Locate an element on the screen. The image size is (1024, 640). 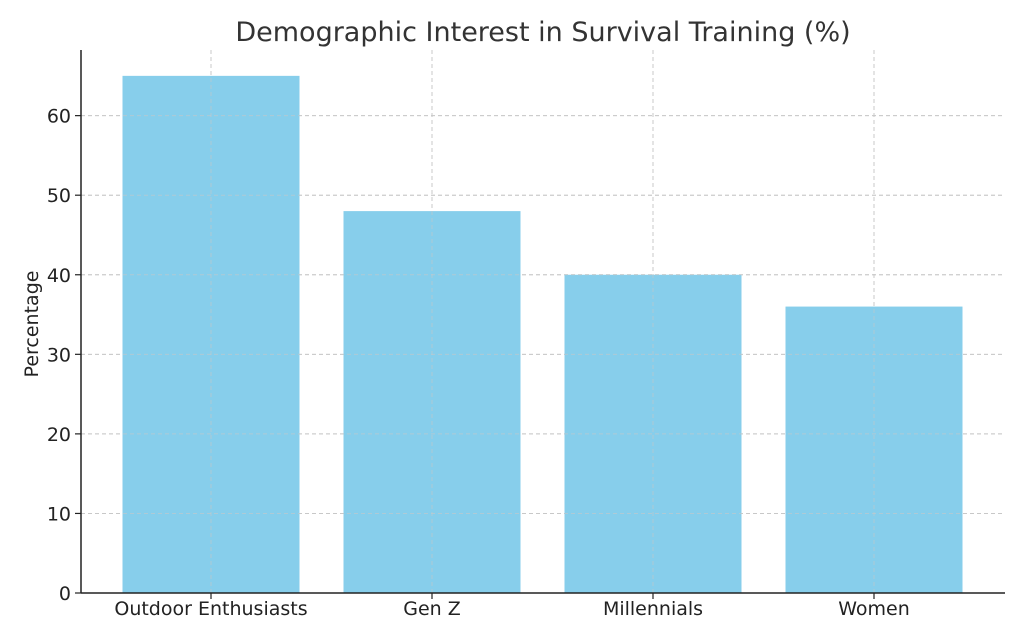
x-tick-label: Outdoor Enthusiasts is located at coordinates (210, 609).